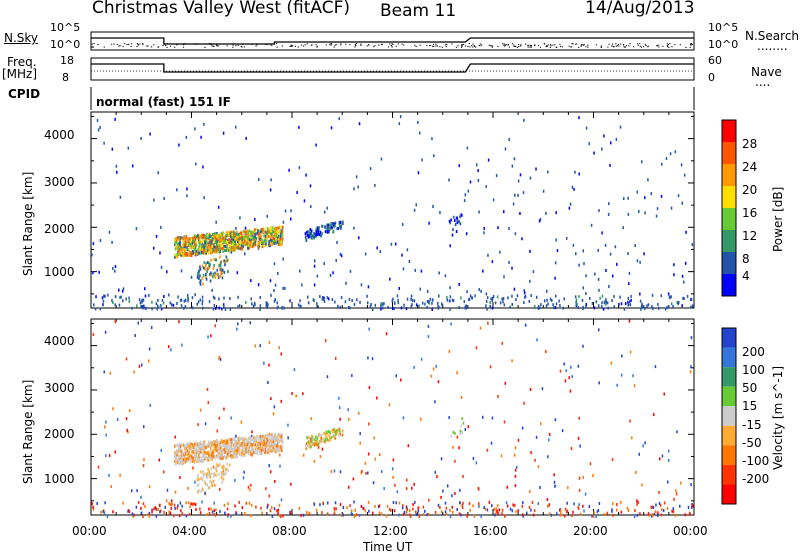  Describe the element at coordinates (723, 27) in the screenshot. I see `noise-tick-right-top: 10^5` at that location.